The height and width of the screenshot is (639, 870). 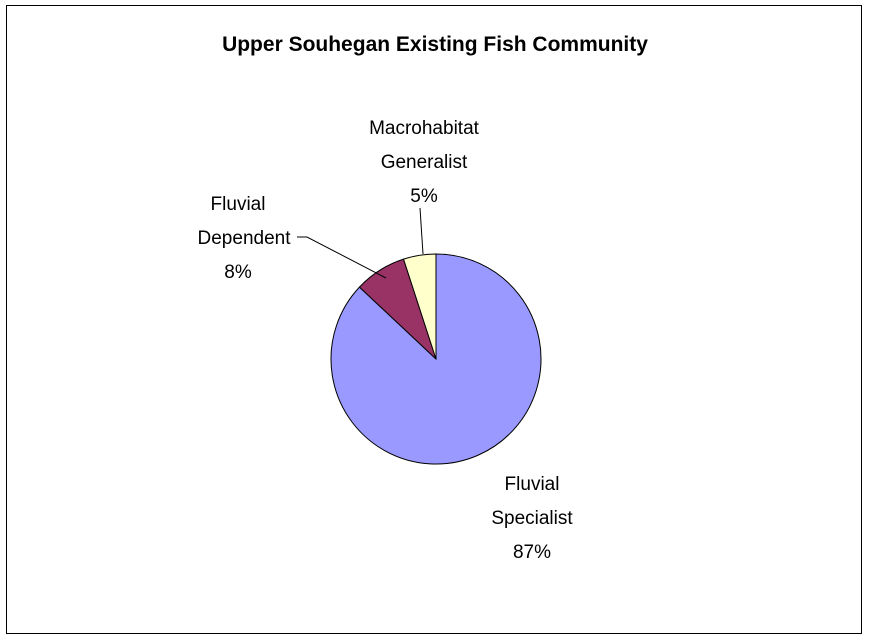 I want to click on pie-slices, so click(x=436, y=359).